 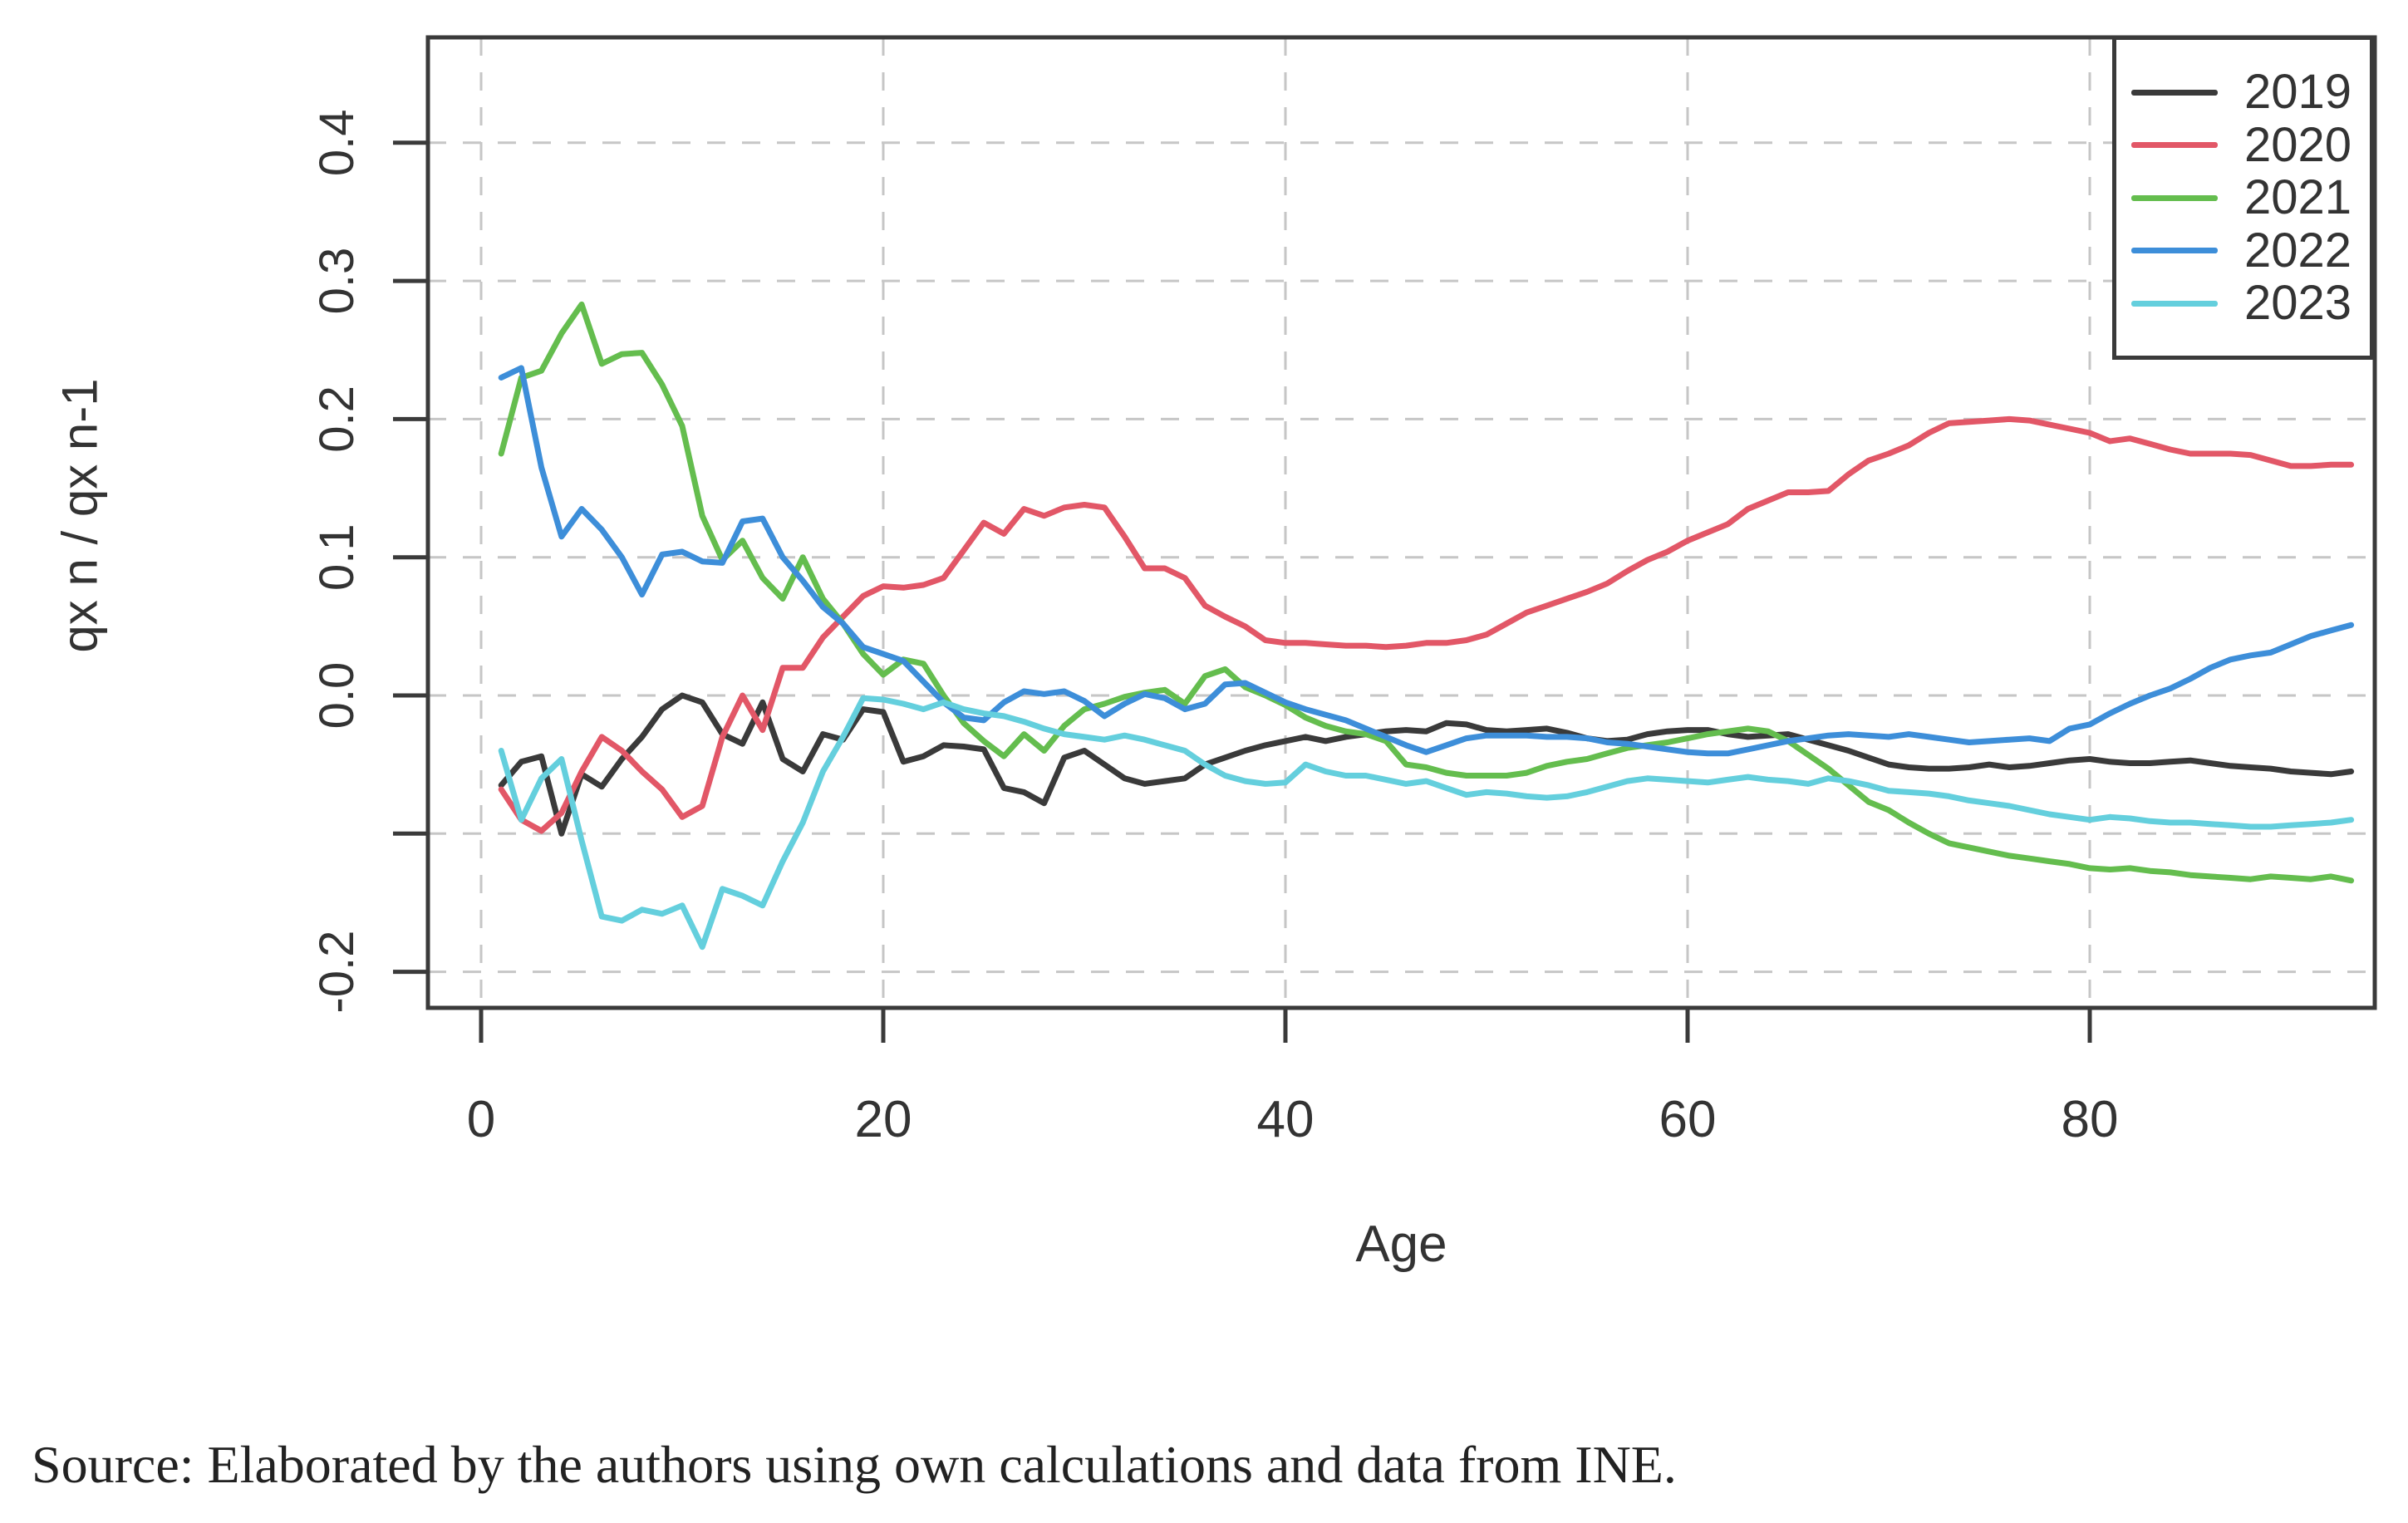 I want to click on legend-label: 2022, so click(x=2298, y=250).